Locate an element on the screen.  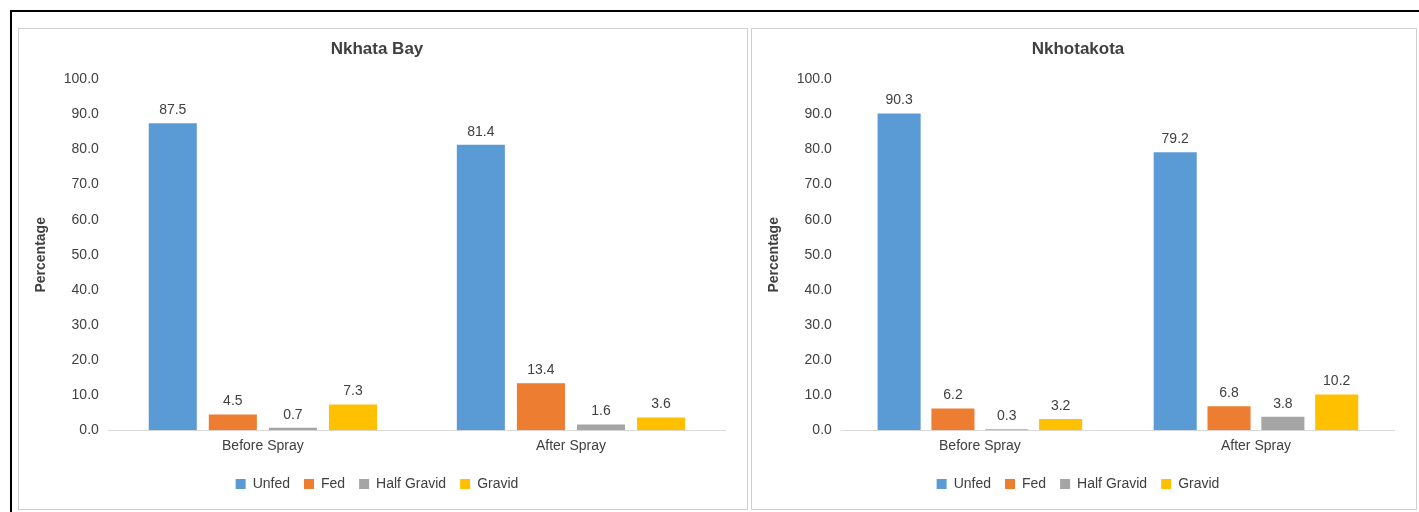
data-label: 10.2 is located at coordinates (1337, 380).